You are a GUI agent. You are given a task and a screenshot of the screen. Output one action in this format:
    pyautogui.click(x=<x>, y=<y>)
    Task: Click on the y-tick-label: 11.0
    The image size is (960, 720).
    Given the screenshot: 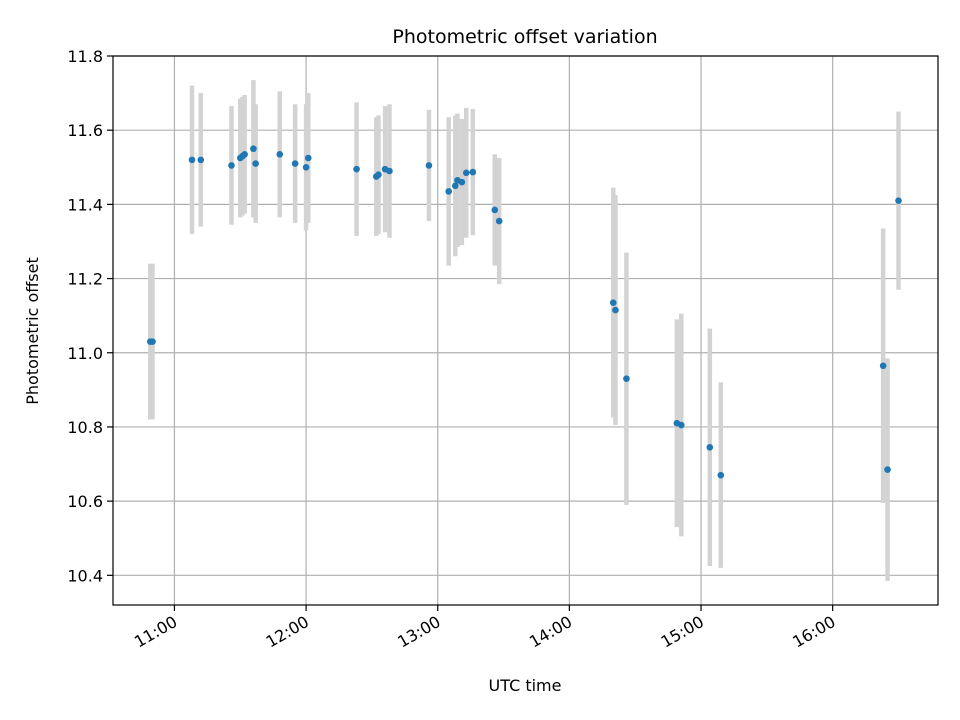 What is the action you would take?
    pyautogui.click(x=85, y=353)
    